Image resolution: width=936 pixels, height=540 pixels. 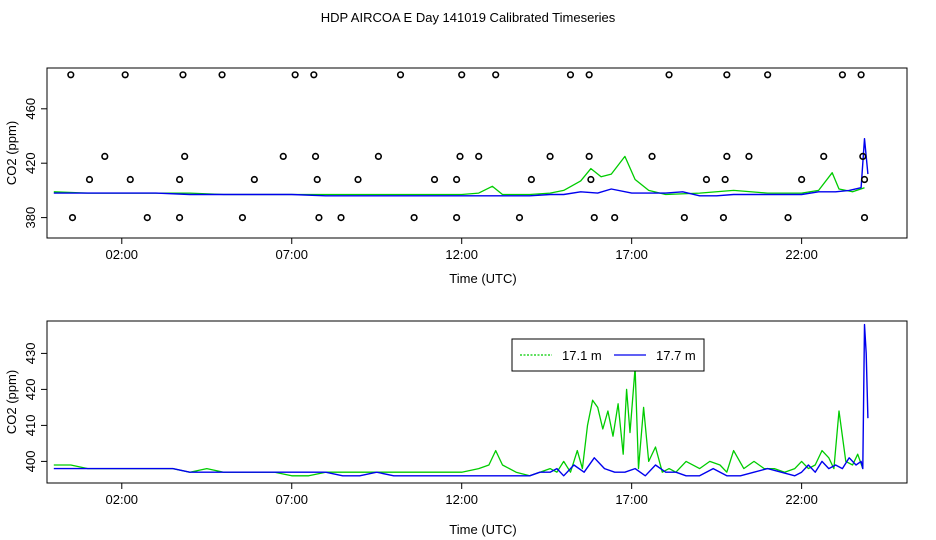 I want to click on y-tick-label: 410, so click(x=30, y=426).